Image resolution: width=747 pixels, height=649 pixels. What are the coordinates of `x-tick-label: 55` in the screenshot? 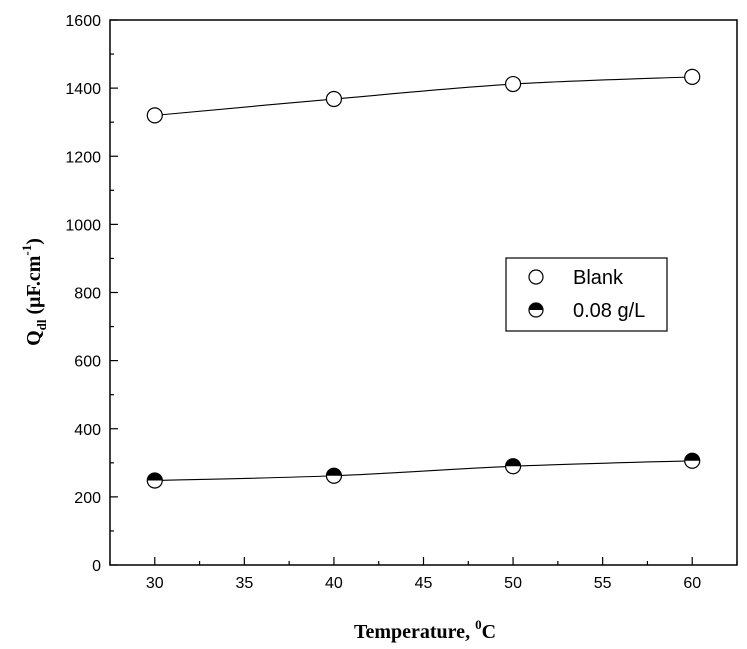 It's located at (603, 583).